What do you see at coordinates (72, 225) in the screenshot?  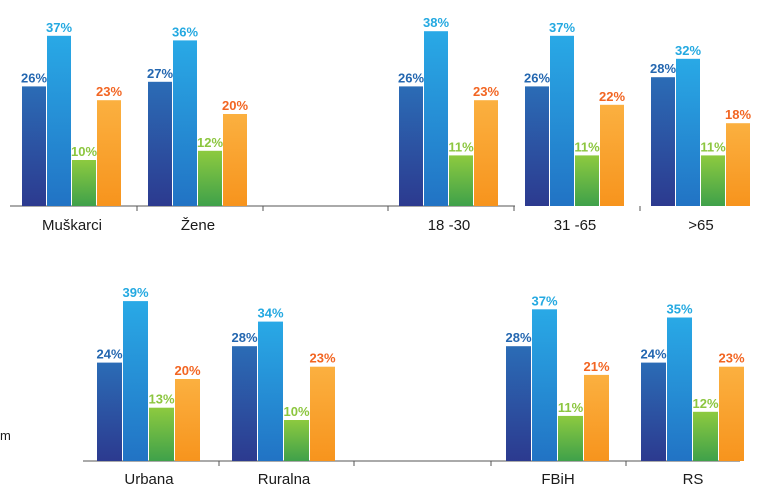 I see `category-label: Muškarci` at bounding box center [72, 225].